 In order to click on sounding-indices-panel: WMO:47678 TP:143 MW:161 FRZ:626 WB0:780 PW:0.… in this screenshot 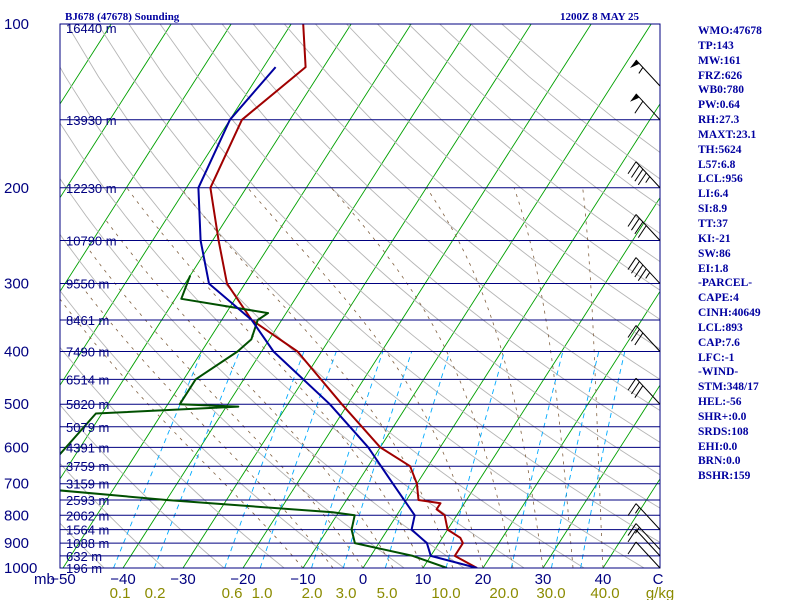, I will do `click(748, 254)`.